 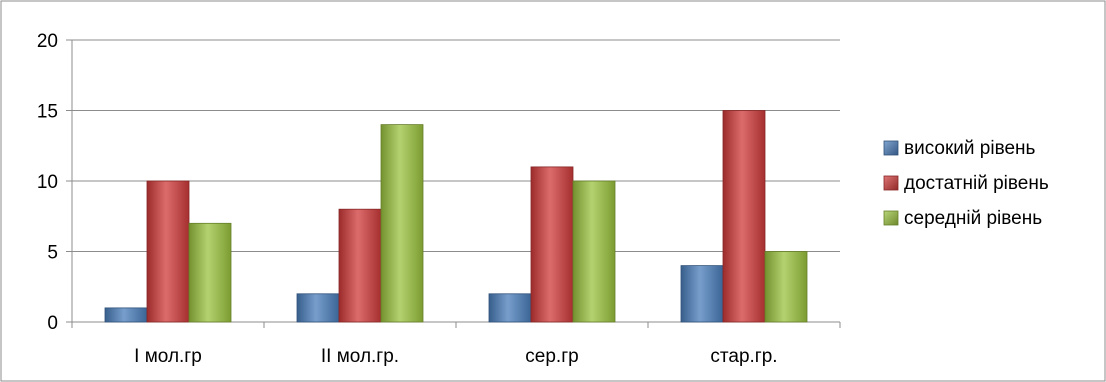 I want to click on y-tick-labels: 0 5 10 15 20, so click(x=47, y=182).